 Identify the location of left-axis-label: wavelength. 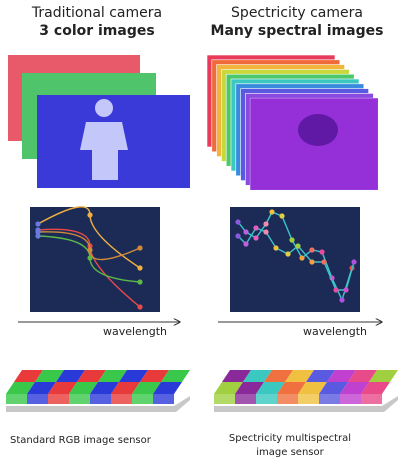
(135, 331).